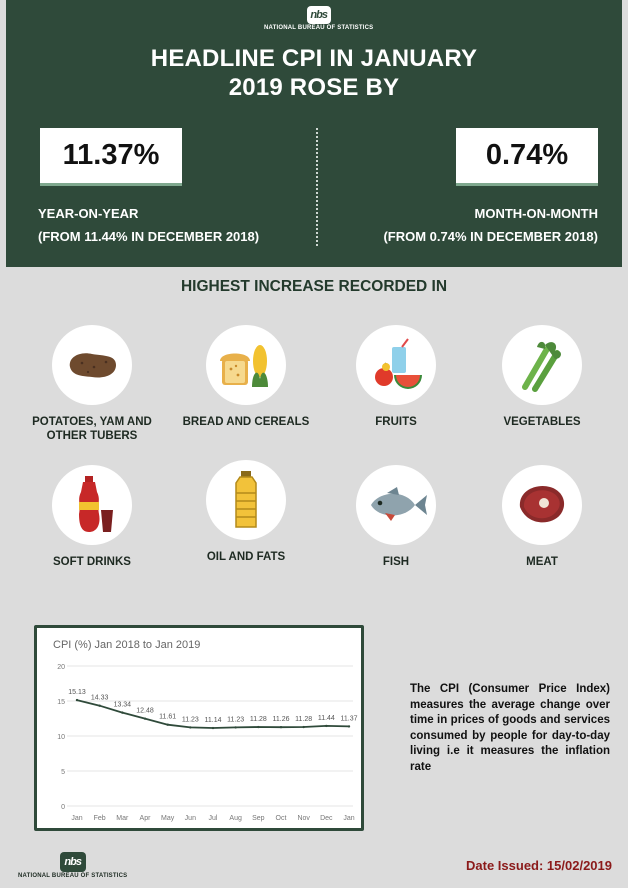 The width and height of the screenshot is (628, 888). What do you see at coordinates (168, 818) in the screenshot?
I see `x-tick-label: May` at bounding box center [168, 818].